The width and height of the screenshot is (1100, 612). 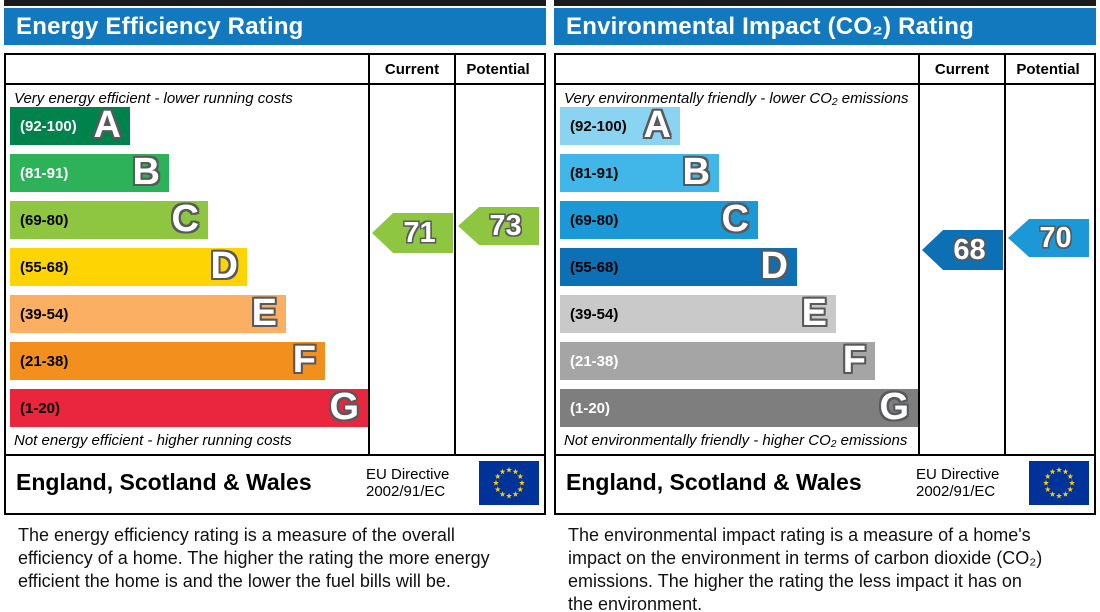 I want to click on current-rating-cell: 71, so click(x=413, y=269).